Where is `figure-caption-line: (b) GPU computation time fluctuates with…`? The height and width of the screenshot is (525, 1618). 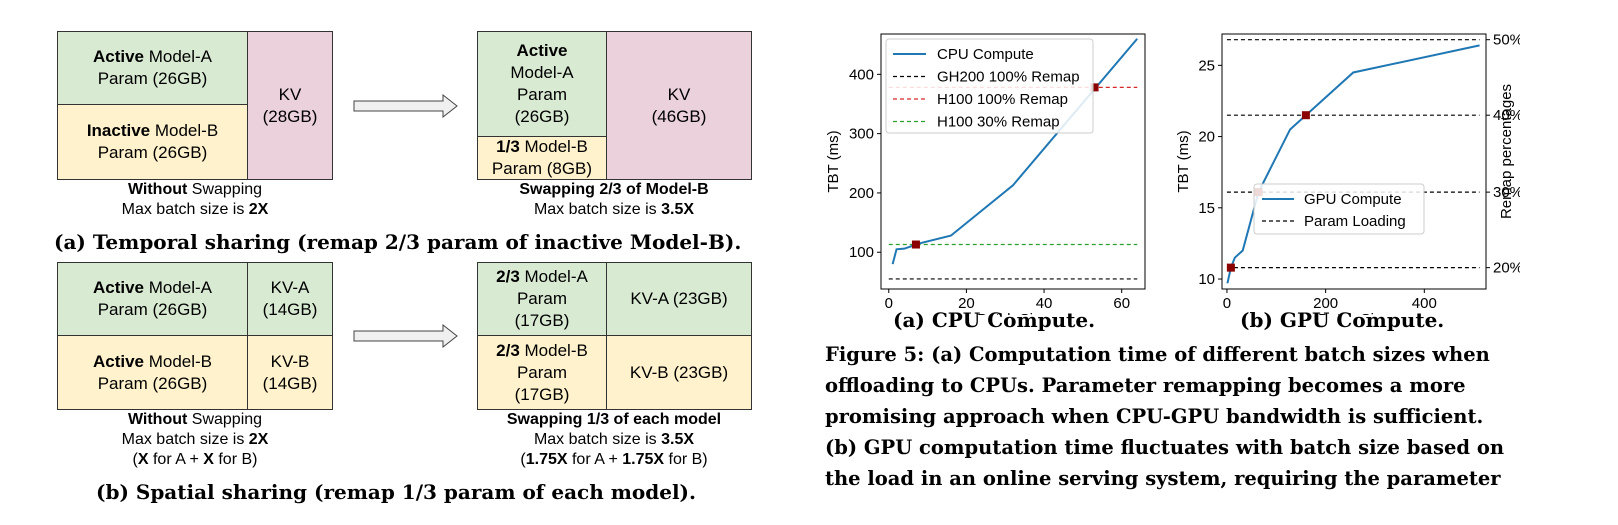 figure-caption-line: (b) GPU computation time fluctuates with… is located at coordinates (1165, 447).